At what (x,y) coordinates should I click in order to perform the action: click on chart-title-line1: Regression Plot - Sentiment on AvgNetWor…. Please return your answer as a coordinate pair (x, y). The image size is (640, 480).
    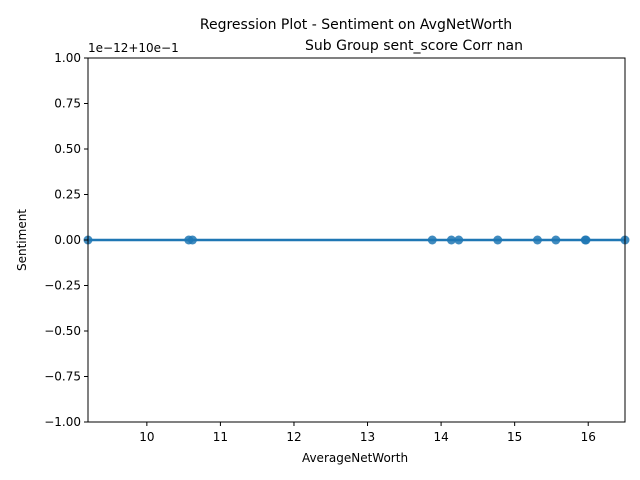
    Looking at the image, I should click on (356, 25).